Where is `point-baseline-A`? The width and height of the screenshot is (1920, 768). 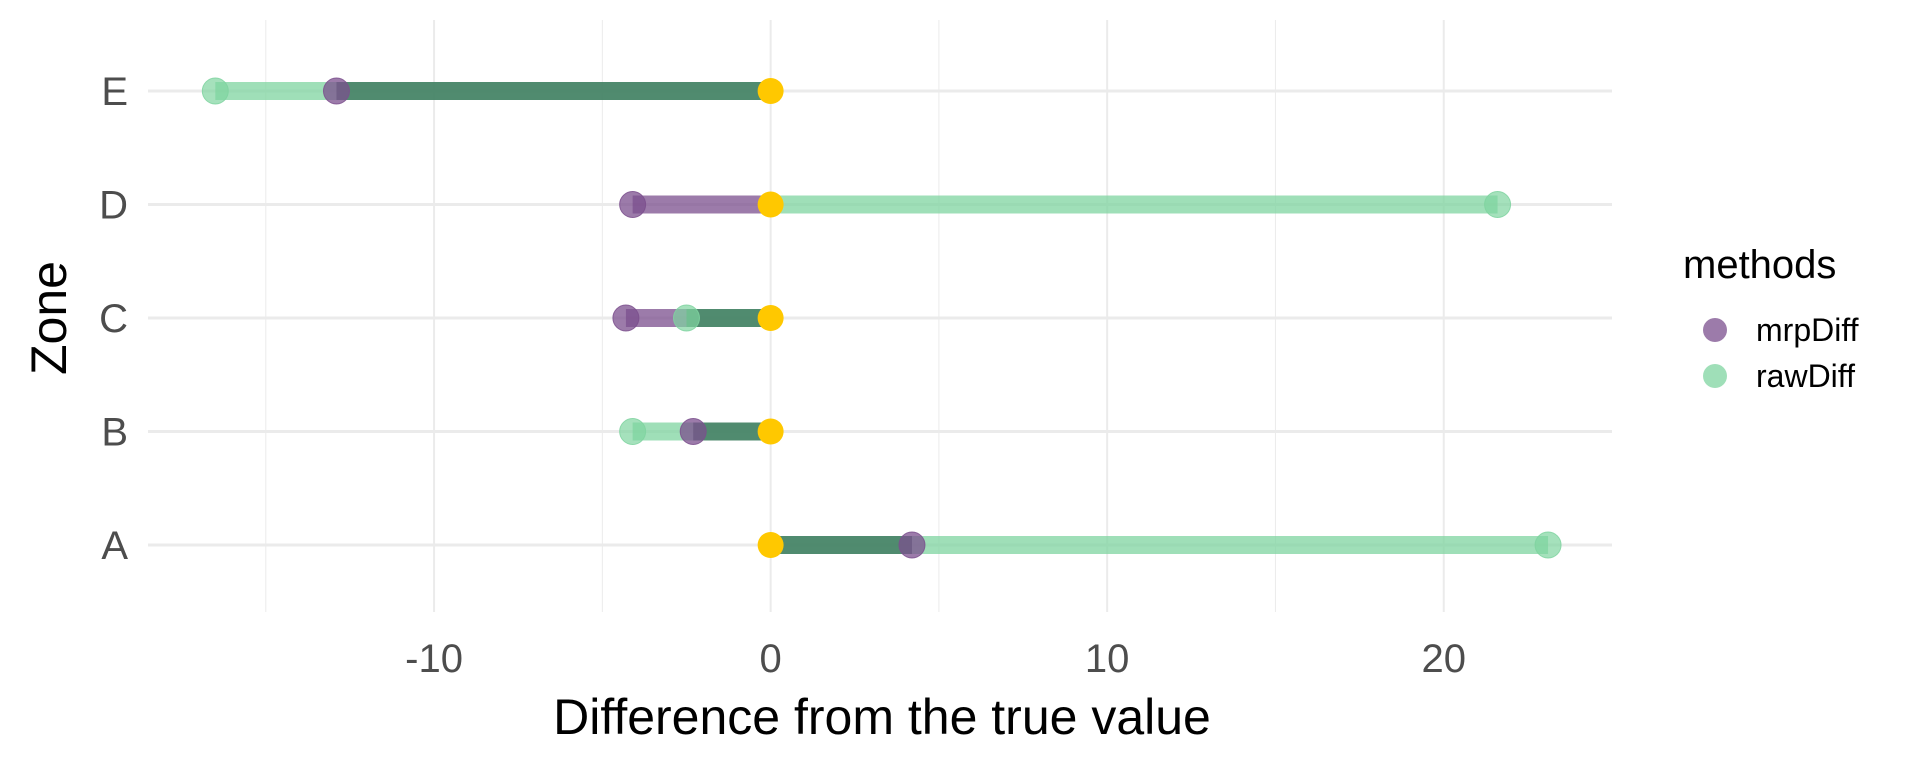 point-baseline-A is located at coordinates (770, 545).